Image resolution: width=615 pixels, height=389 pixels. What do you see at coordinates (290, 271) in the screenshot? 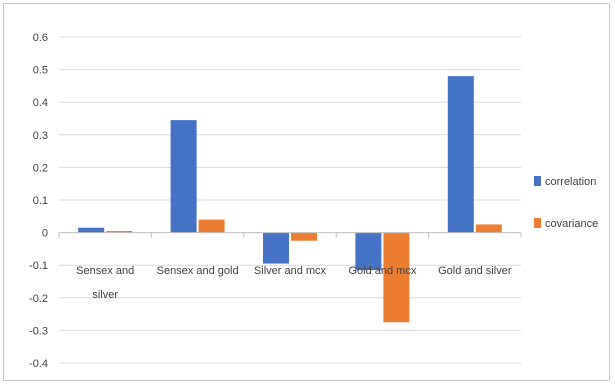
I see `category-label: Silver and mcx` at bounding box center [290, 271].